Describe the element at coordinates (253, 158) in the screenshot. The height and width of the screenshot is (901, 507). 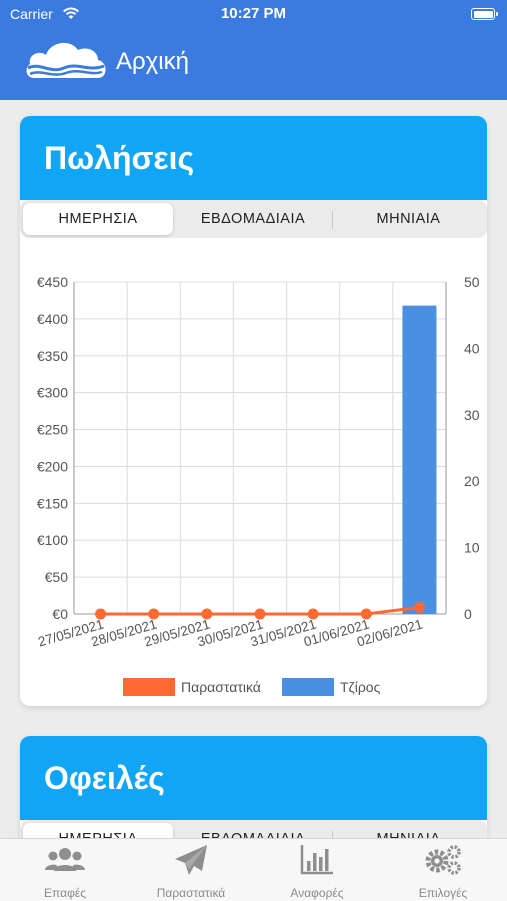
I see `sales-card-header: Πωλήσεις` at that location.